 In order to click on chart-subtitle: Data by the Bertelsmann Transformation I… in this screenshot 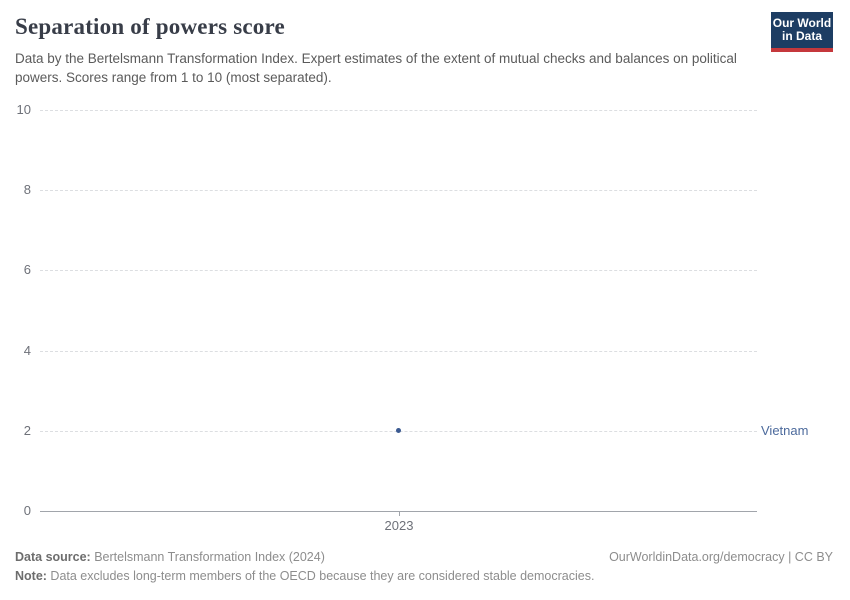, I will do `click(376, 68)`.